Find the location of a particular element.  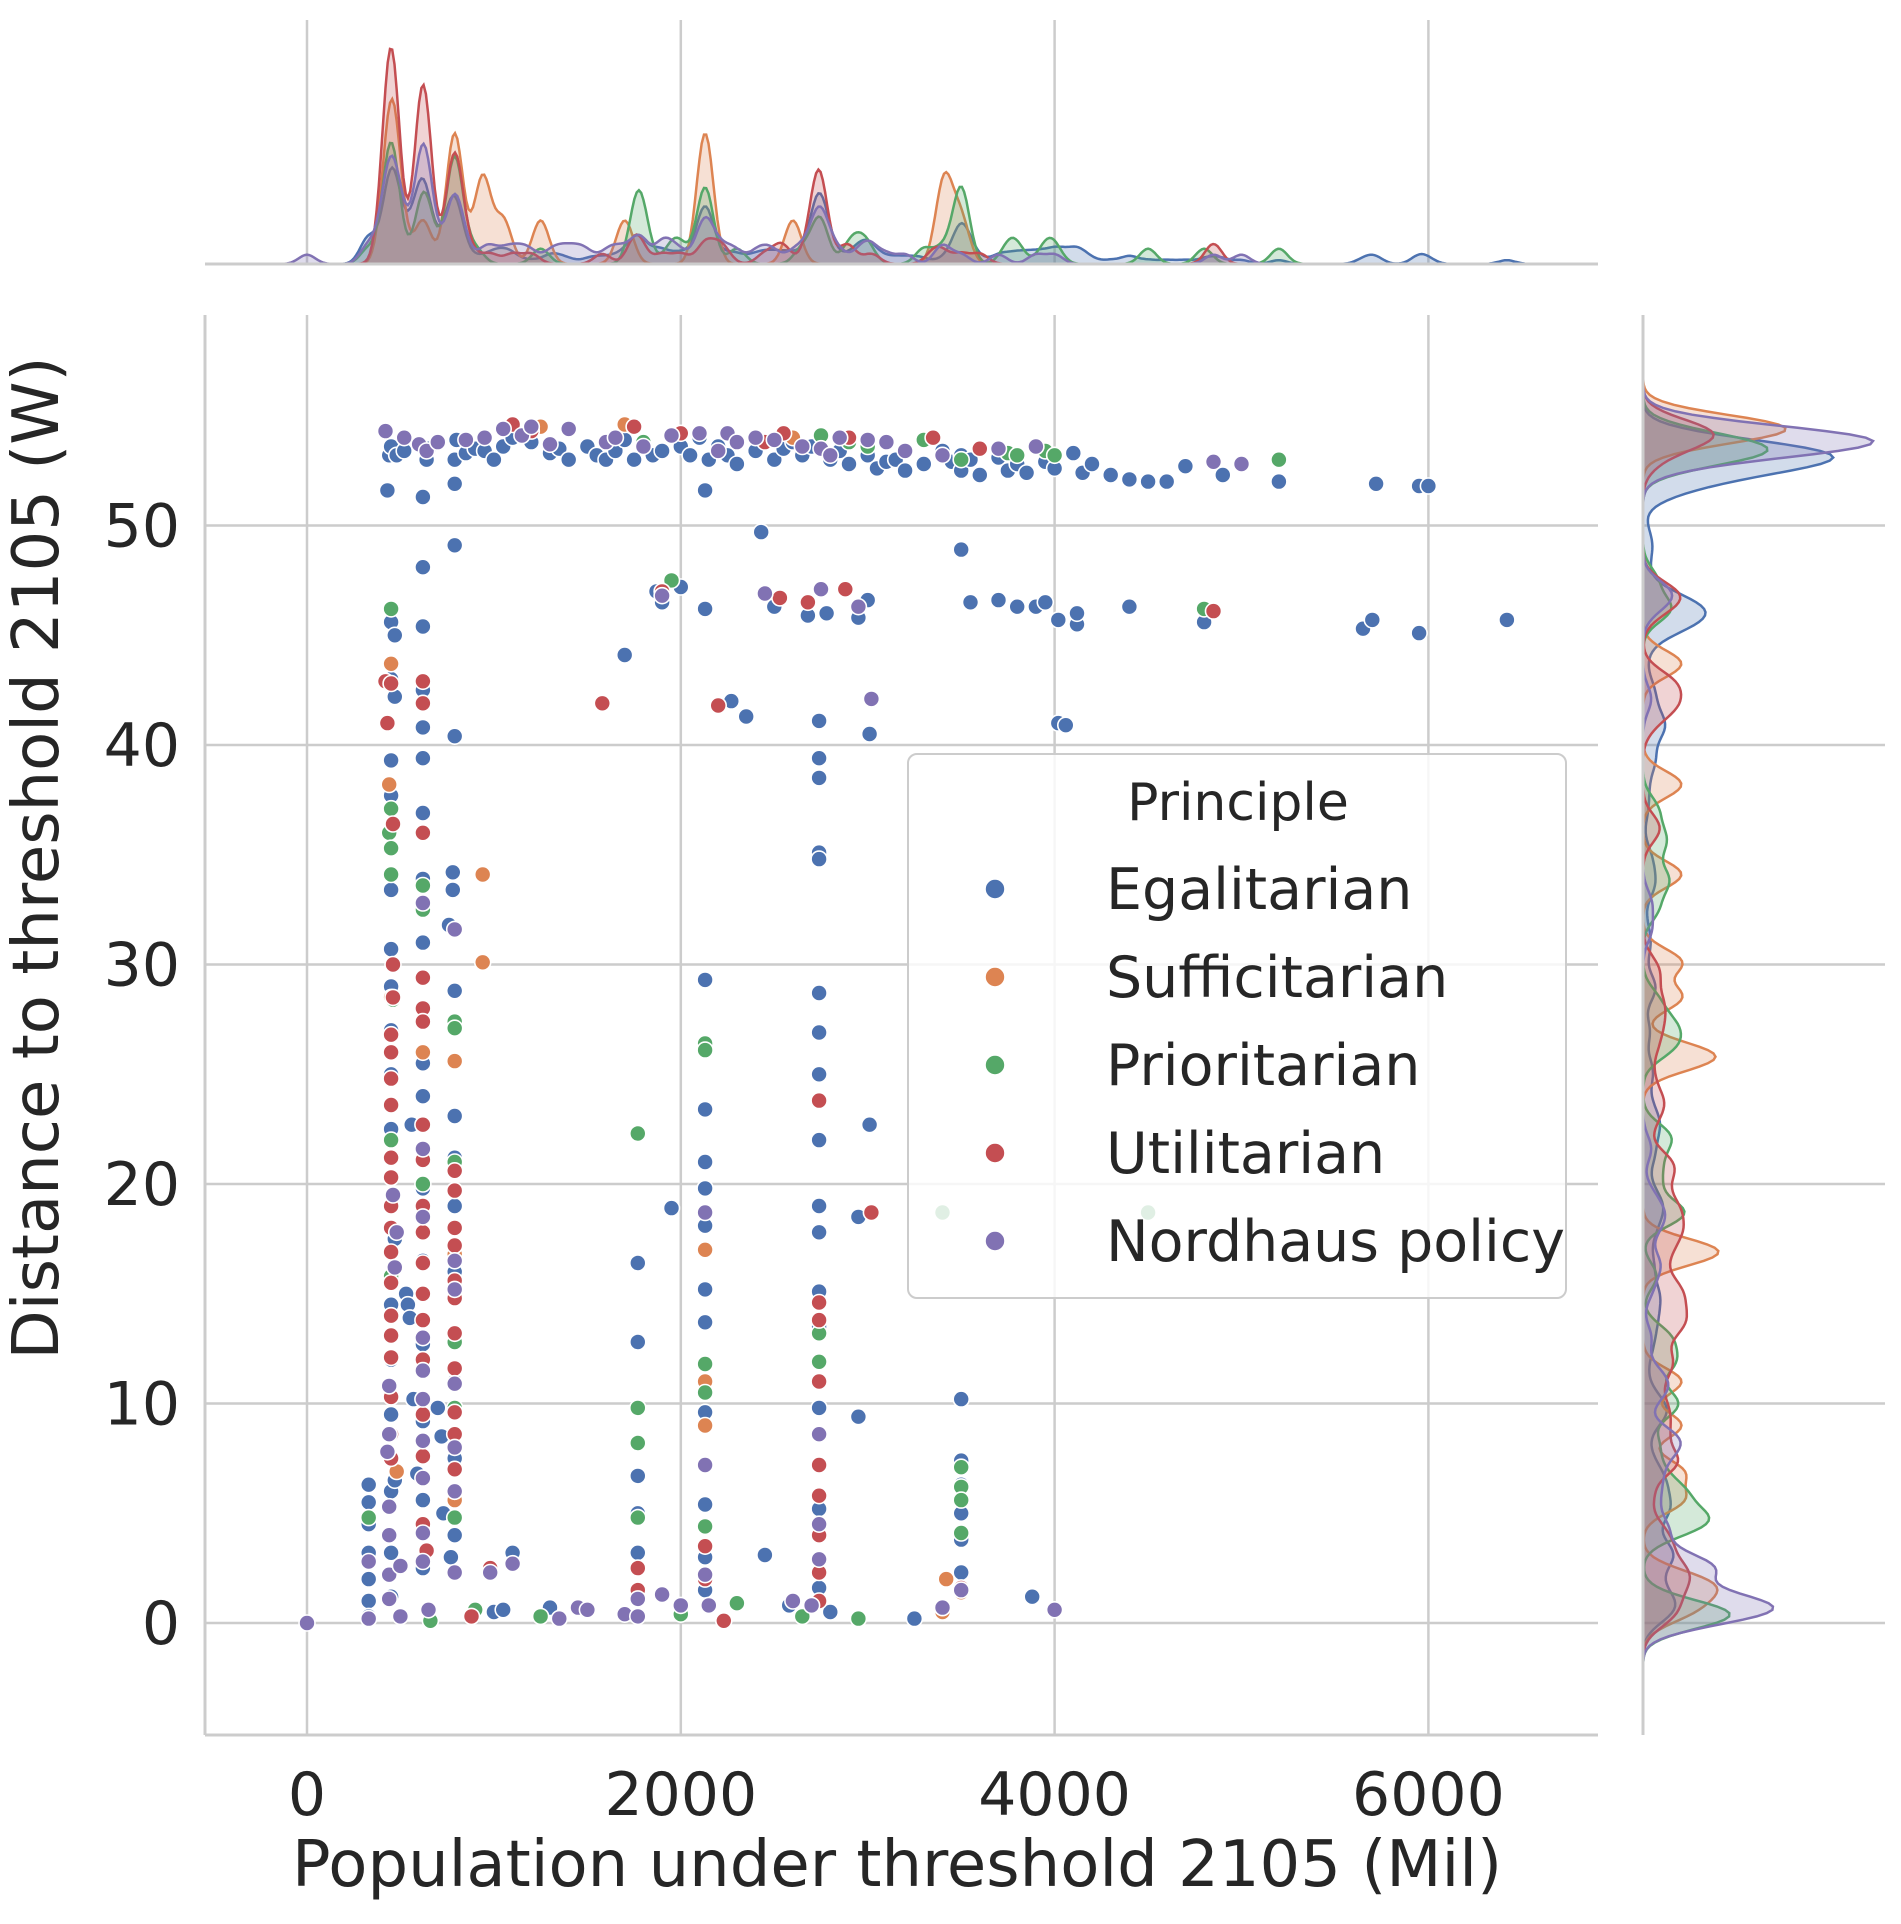

y-tick-label: 0 is located at coordinates (161, 1624).